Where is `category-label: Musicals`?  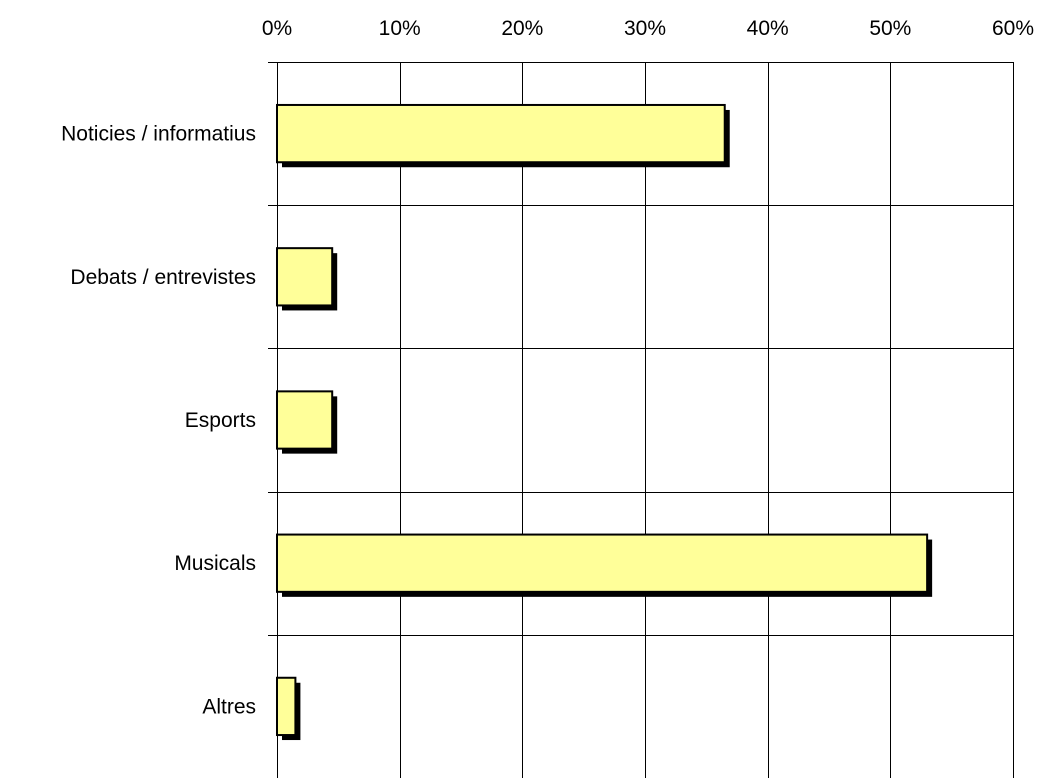
category-label: Musicals is located at coordinates (215, 563).